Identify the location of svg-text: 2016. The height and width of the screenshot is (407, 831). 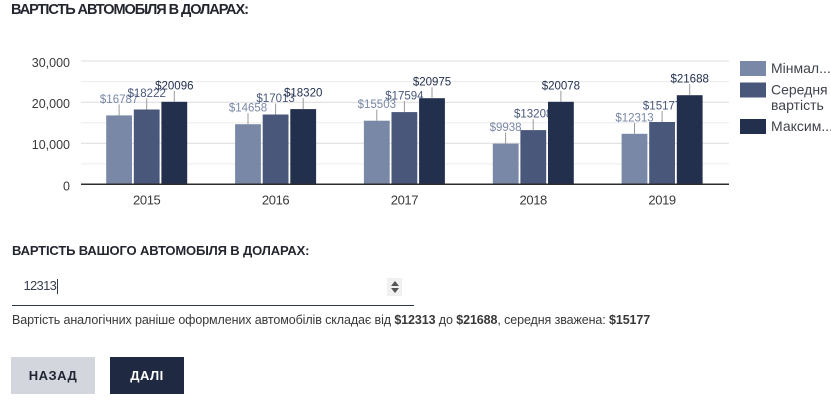
(275, 200).